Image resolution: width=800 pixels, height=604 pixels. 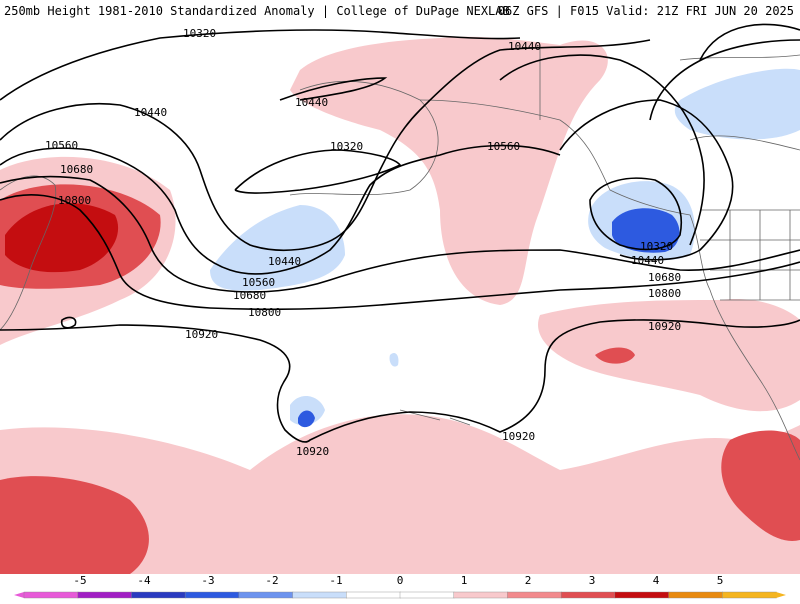 I want to click on colorbar-segments, so click(x=400, y=595).